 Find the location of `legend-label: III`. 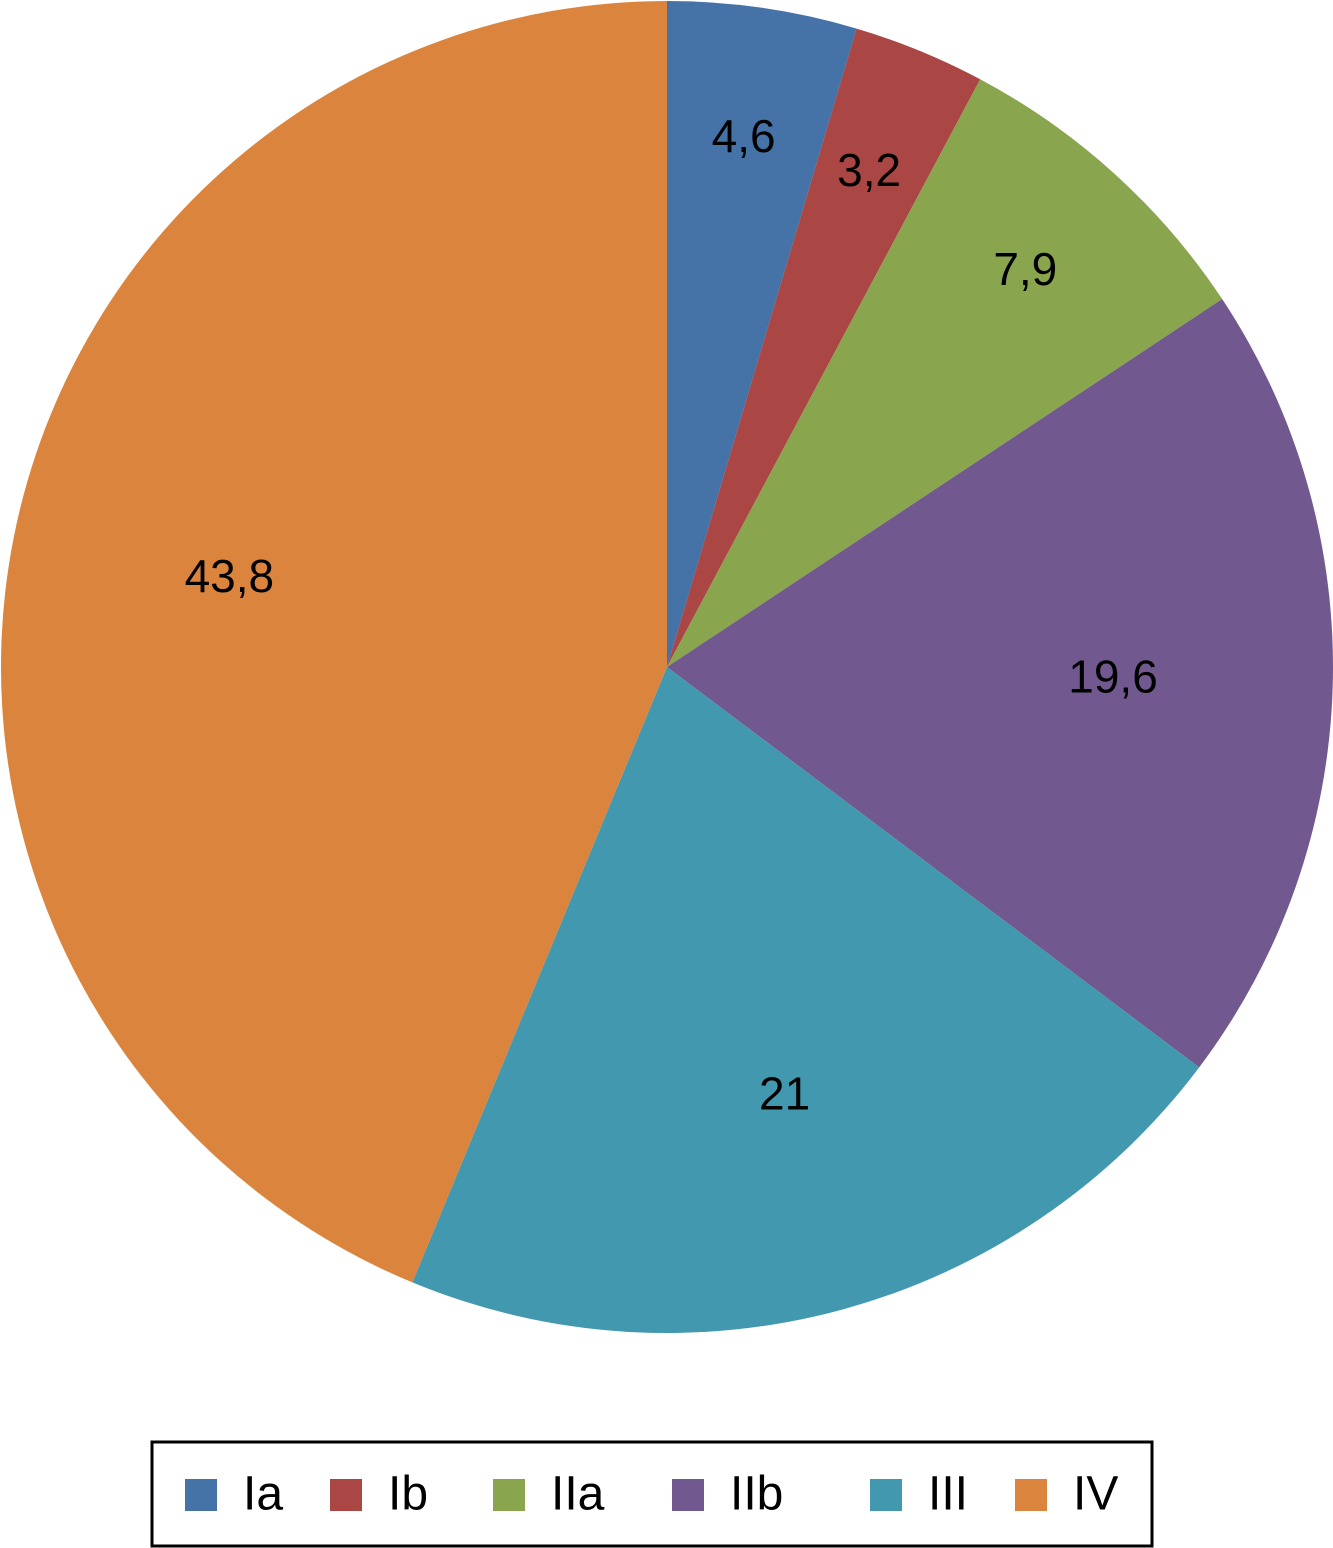

legend-label: III is located at coordinates (948, 1494).